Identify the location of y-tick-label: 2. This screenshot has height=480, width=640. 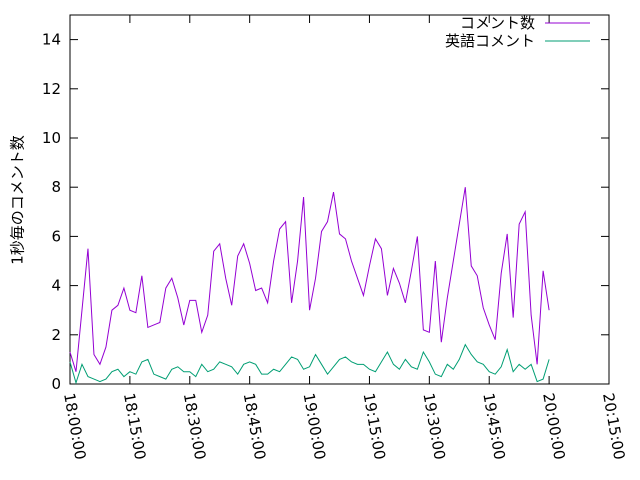
(56, 335).